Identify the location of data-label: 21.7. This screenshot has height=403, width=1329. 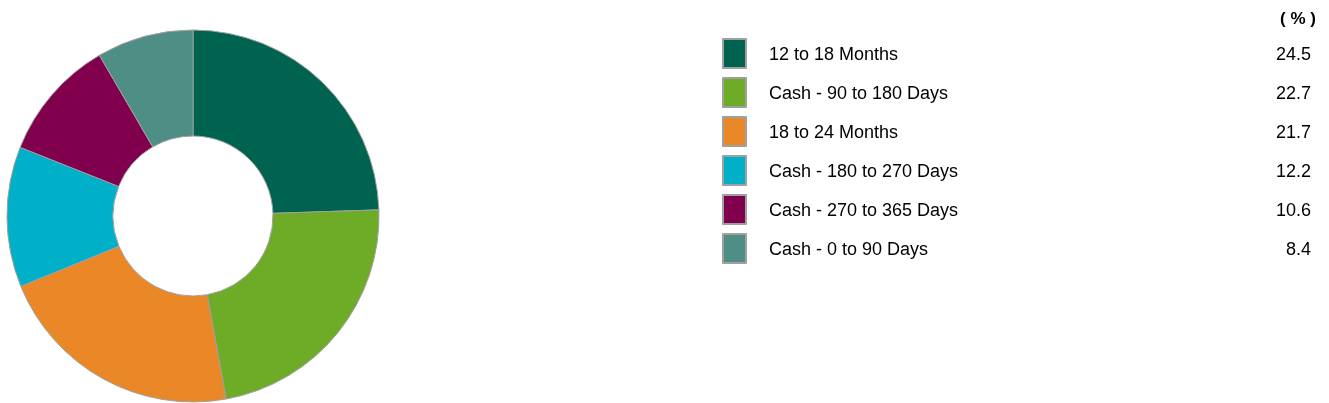
(1293, 131).